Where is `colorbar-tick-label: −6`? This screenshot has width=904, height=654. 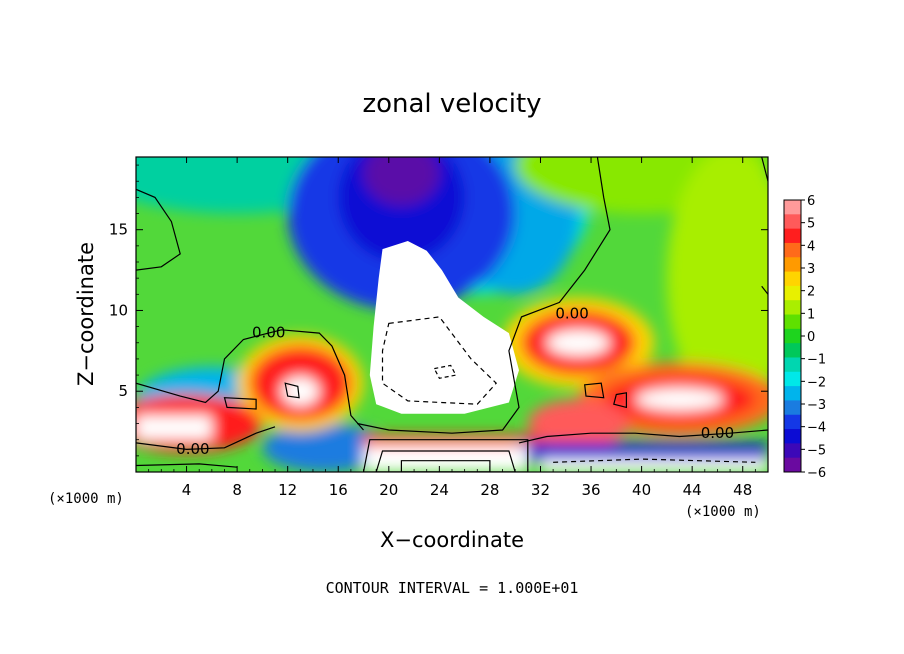 colorbar-tick-label: −6 is located at coordinates (816, 473).